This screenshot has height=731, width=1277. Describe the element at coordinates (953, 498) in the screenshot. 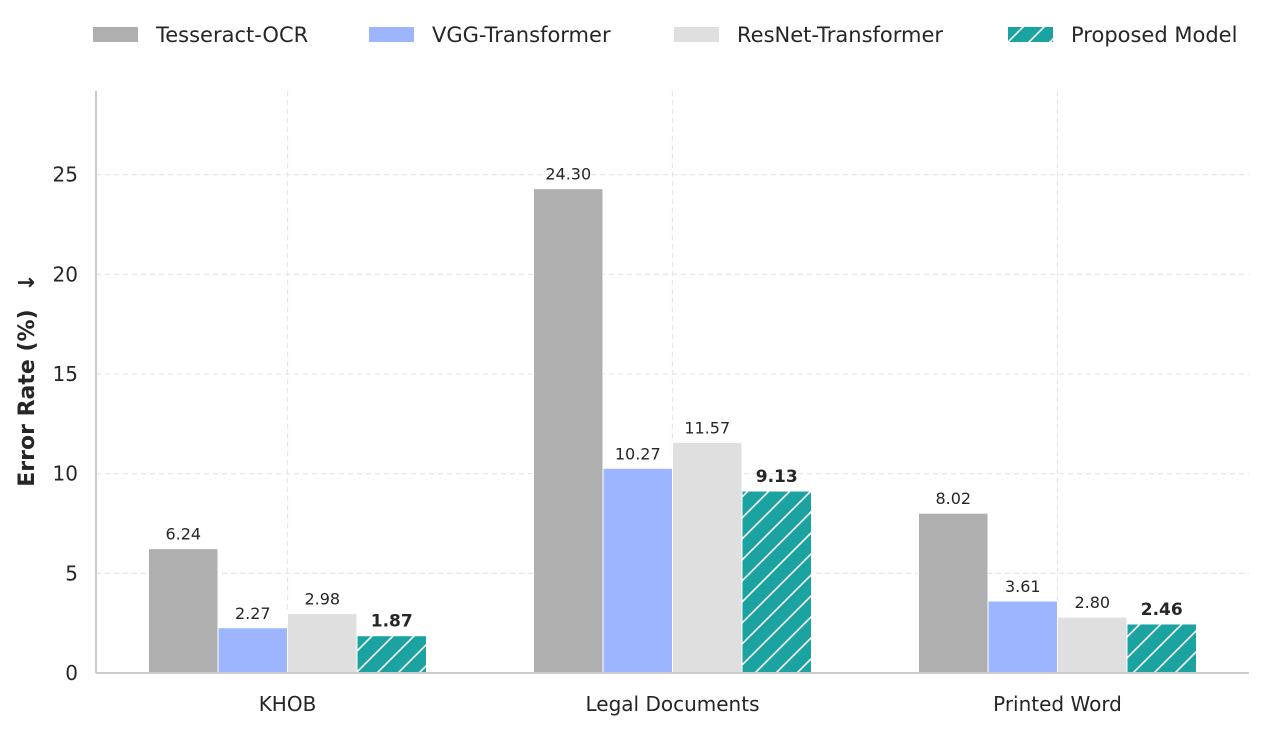

I see `bar-value-label: 8.02` at that location.